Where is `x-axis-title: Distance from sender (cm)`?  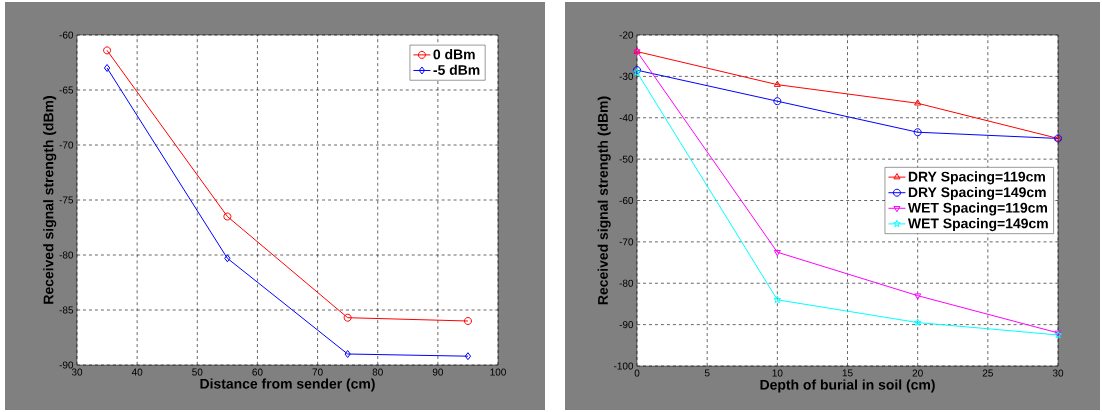 x-axis-title: Distance from sender (cm) is located at coordinates (287, 385).